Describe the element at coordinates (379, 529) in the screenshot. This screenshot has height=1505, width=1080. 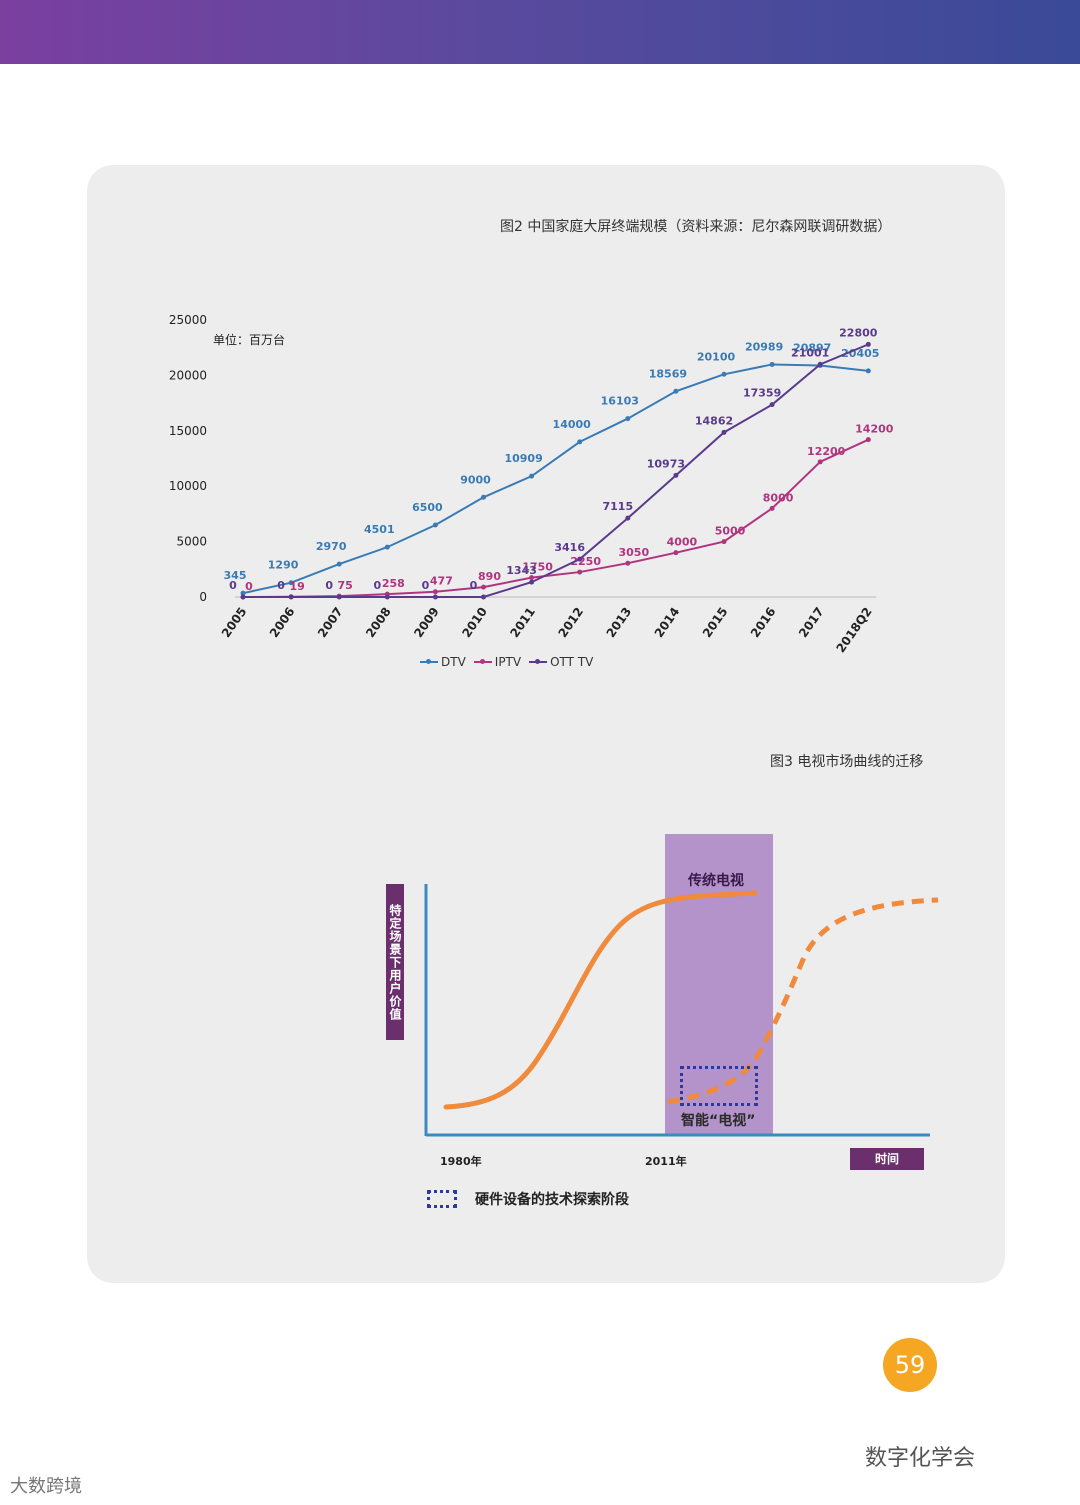
I see `data-label: 4501` at that location.